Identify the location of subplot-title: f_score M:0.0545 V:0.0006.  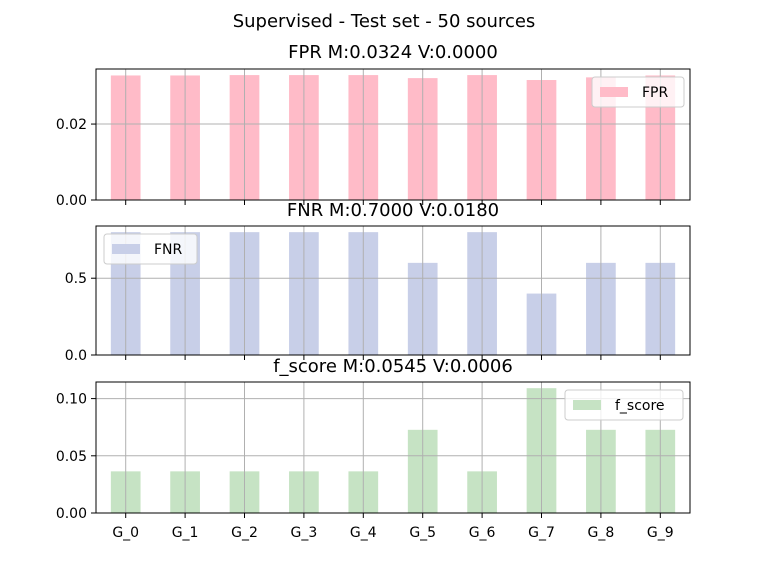
(393, 366).